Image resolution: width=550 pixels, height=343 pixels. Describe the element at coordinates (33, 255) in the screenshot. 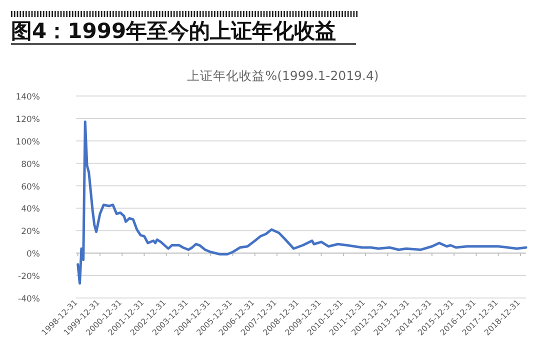

I see `y-tick-label: 0%` at that location.